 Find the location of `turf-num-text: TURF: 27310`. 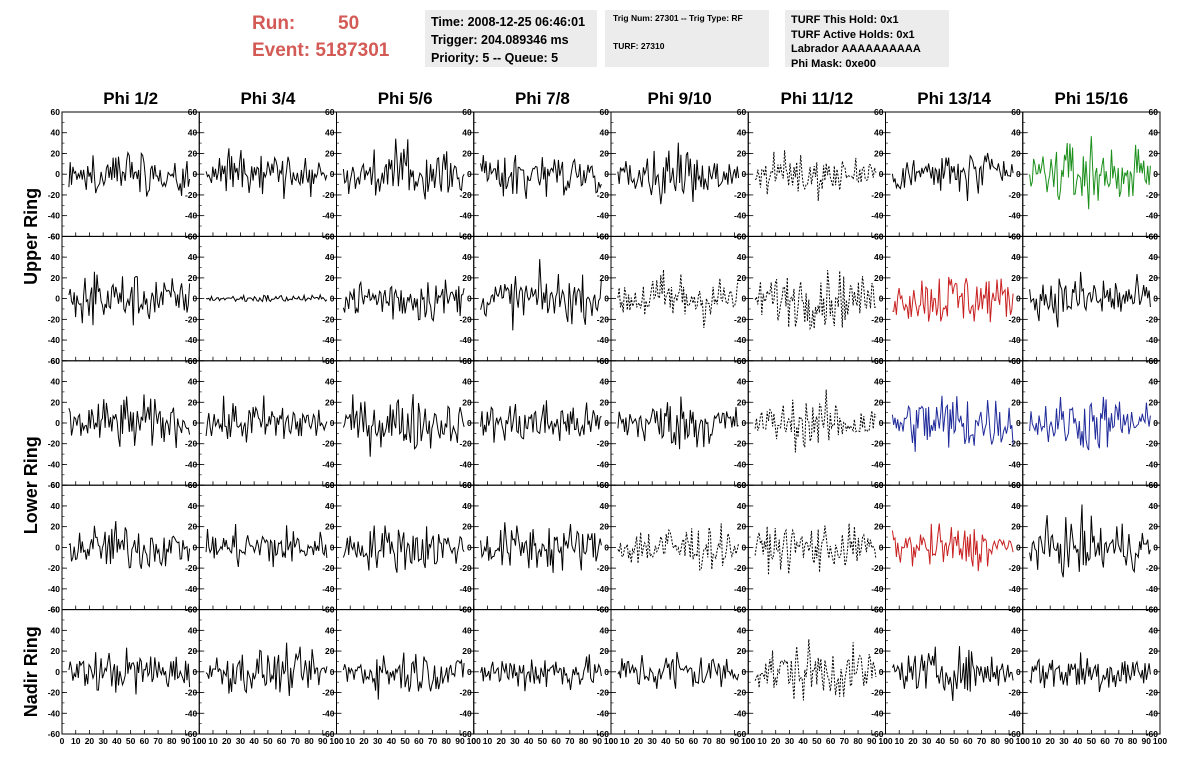

turf-num-text: TURF: 27310 is located at coordinates (639, 46).